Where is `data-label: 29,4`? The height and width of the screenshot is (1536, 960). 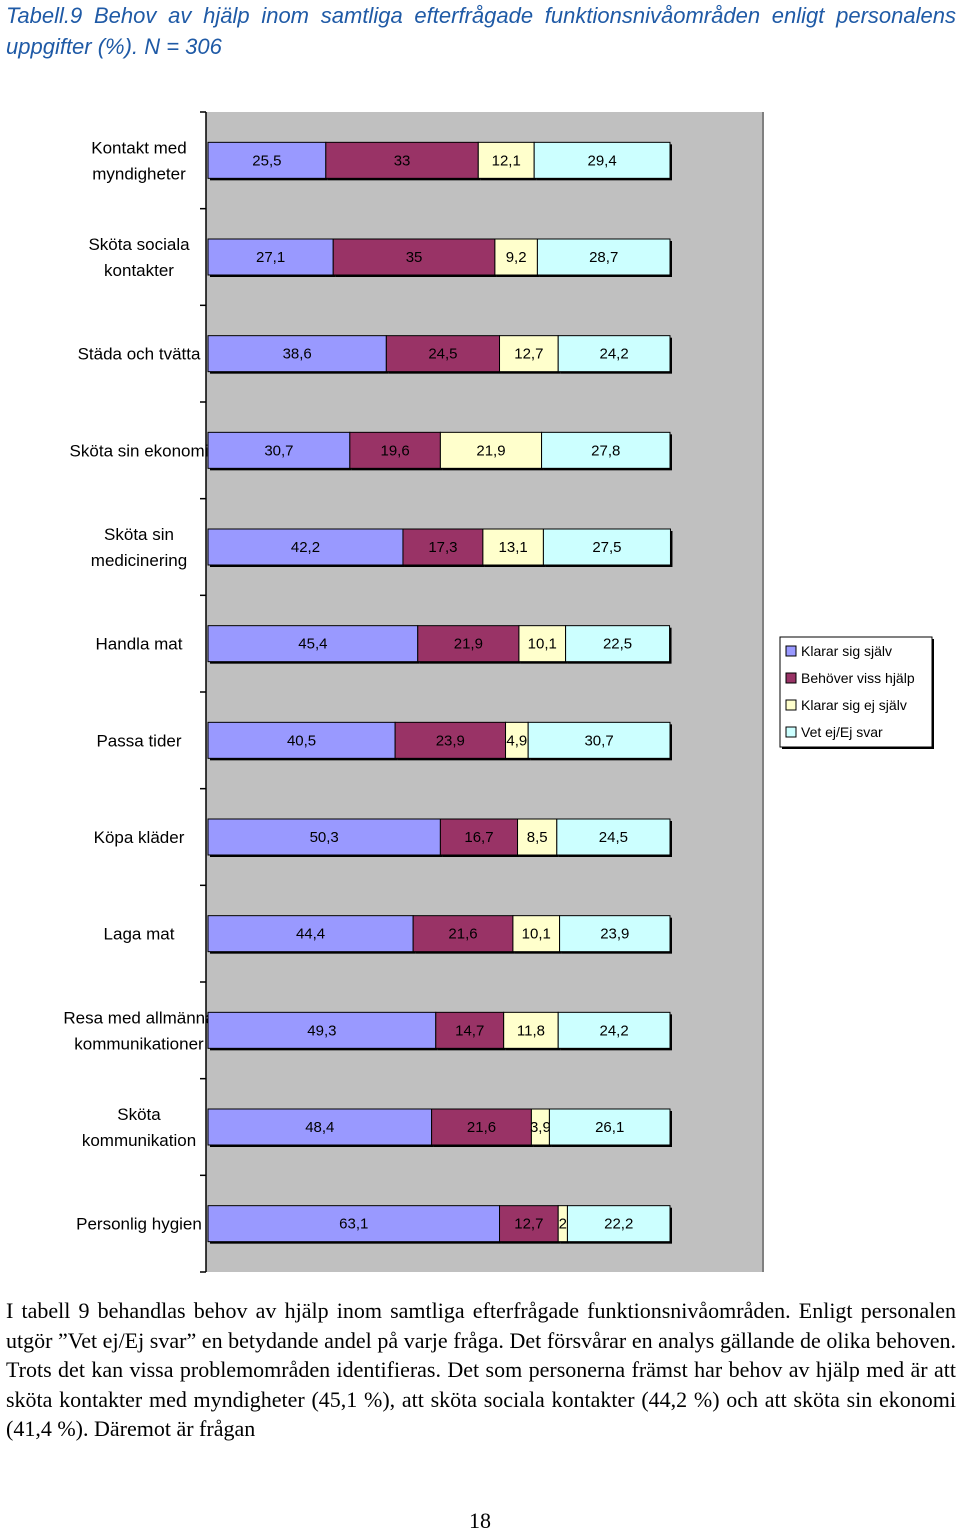 data-label: 29,4 is located at coordinates (601, 160).